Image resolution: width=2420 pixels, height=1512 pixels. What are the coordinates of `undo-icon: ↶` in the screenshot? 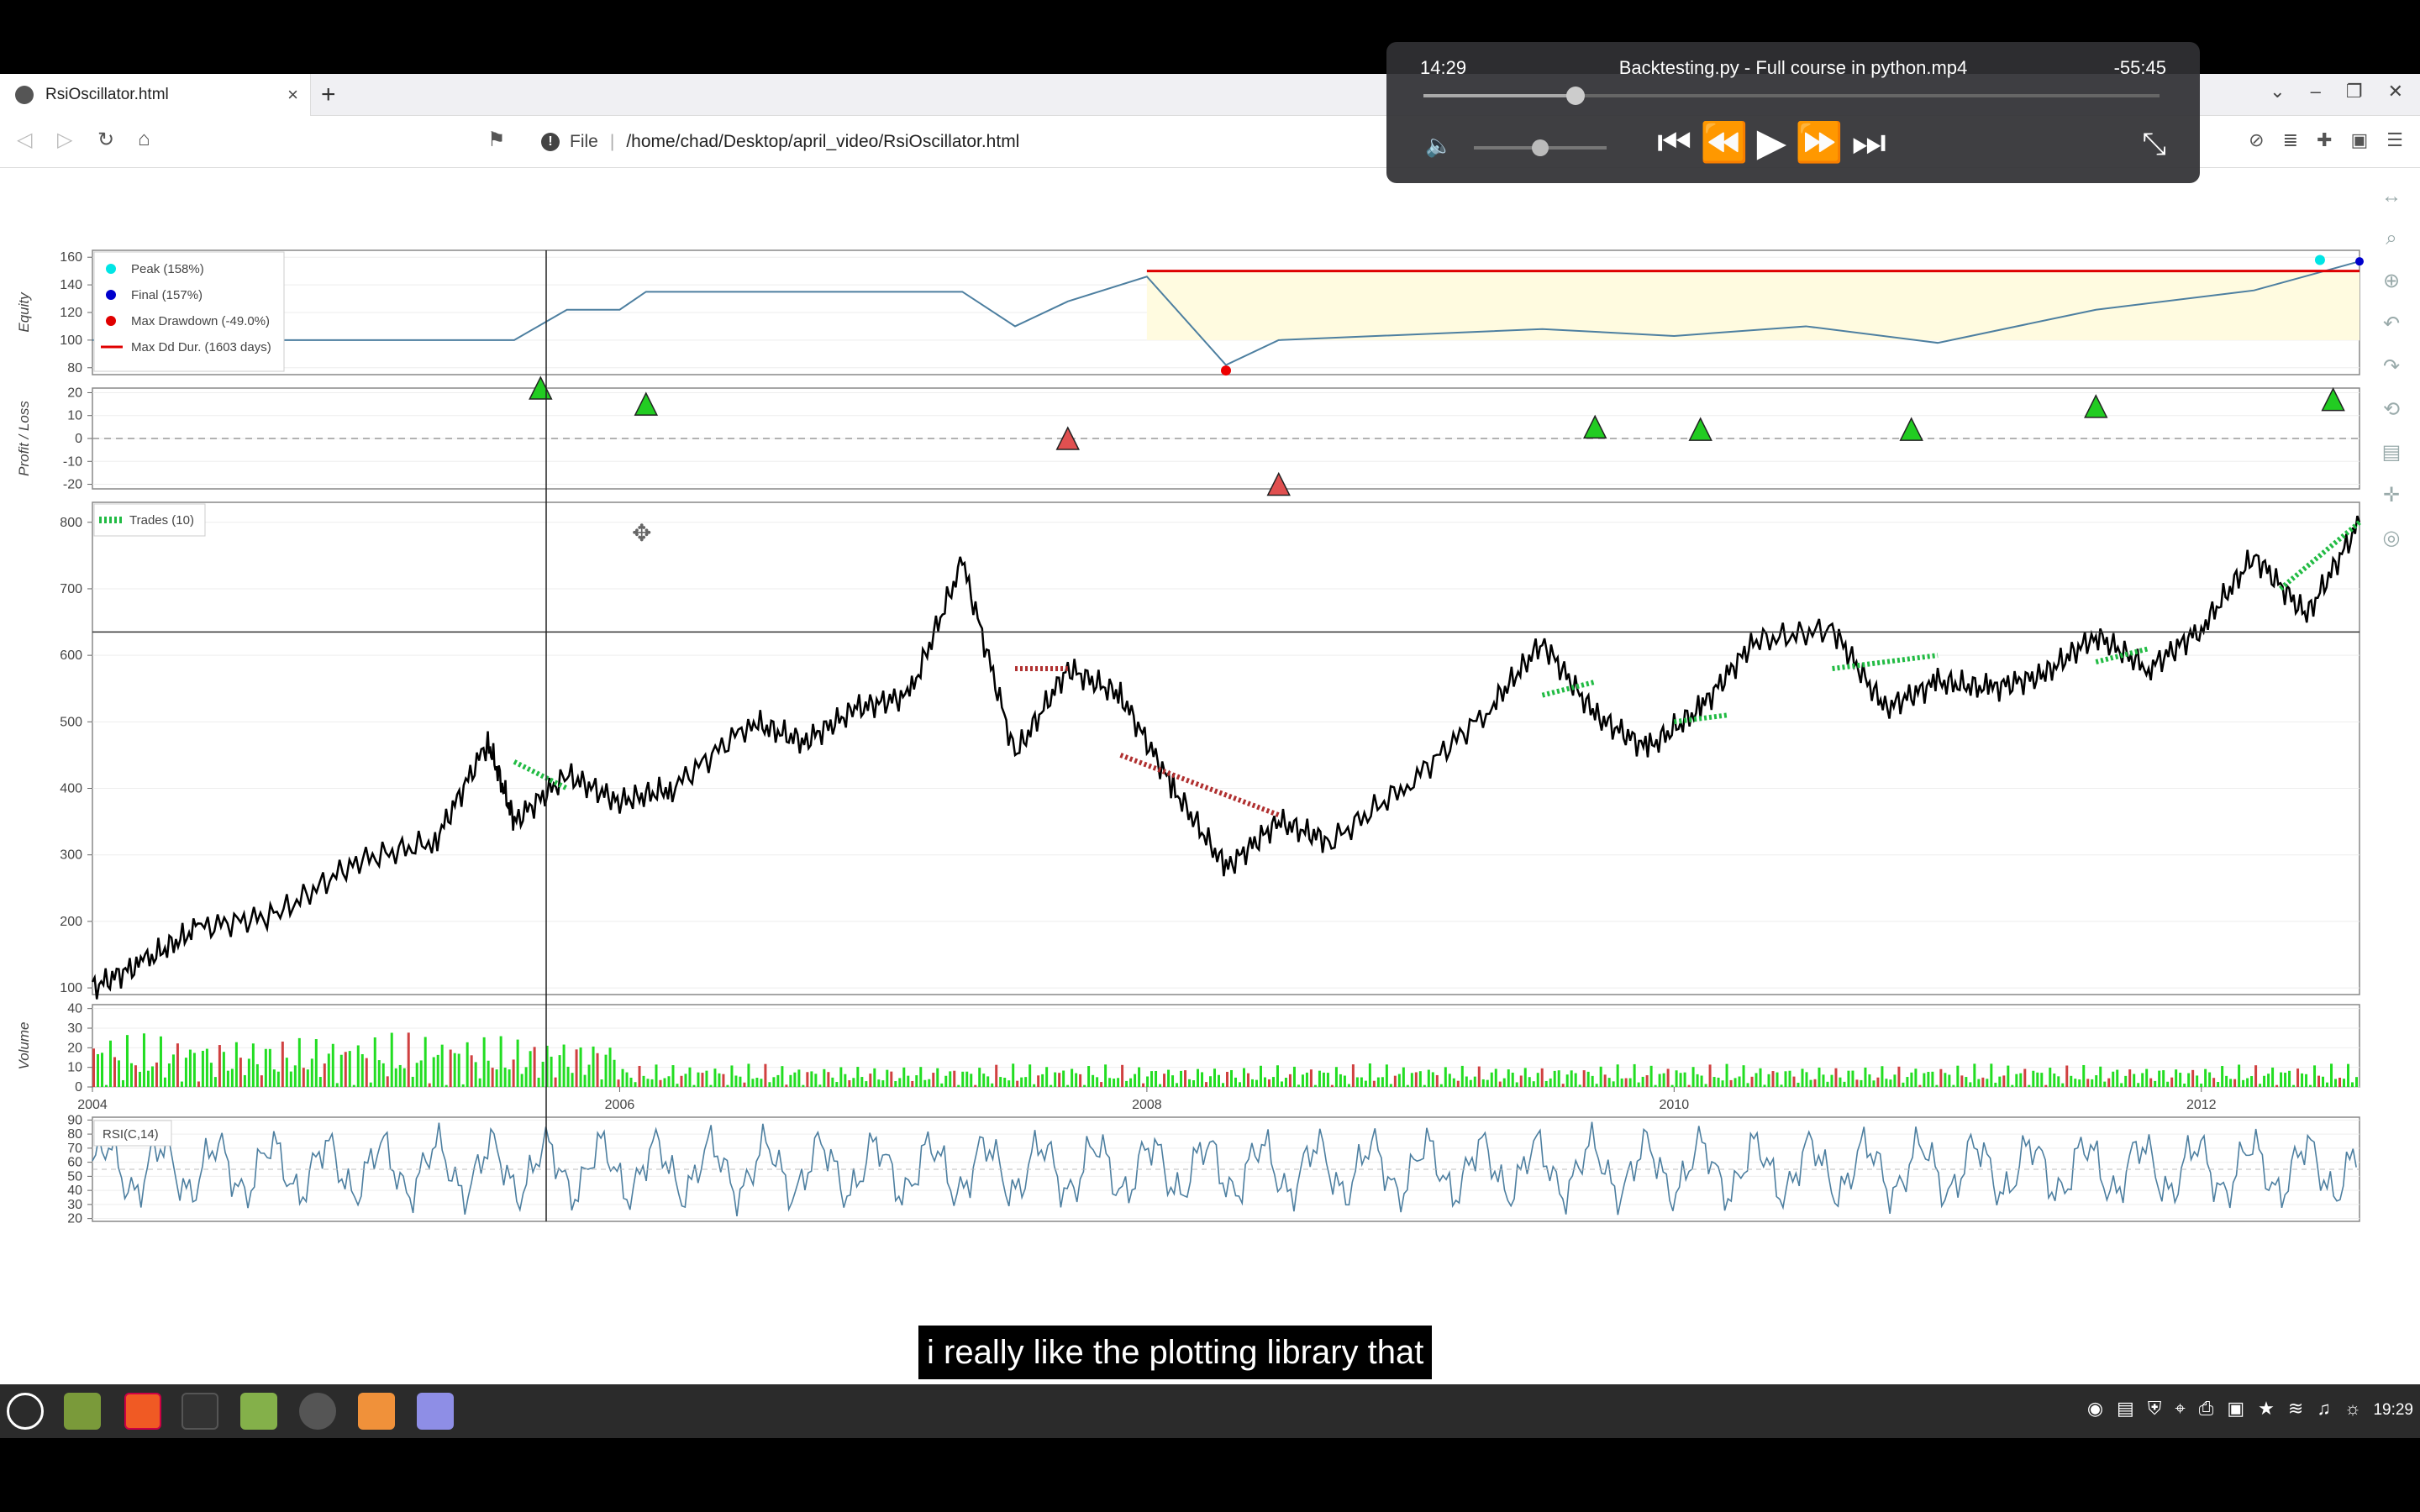 It's located at (2391, 323).